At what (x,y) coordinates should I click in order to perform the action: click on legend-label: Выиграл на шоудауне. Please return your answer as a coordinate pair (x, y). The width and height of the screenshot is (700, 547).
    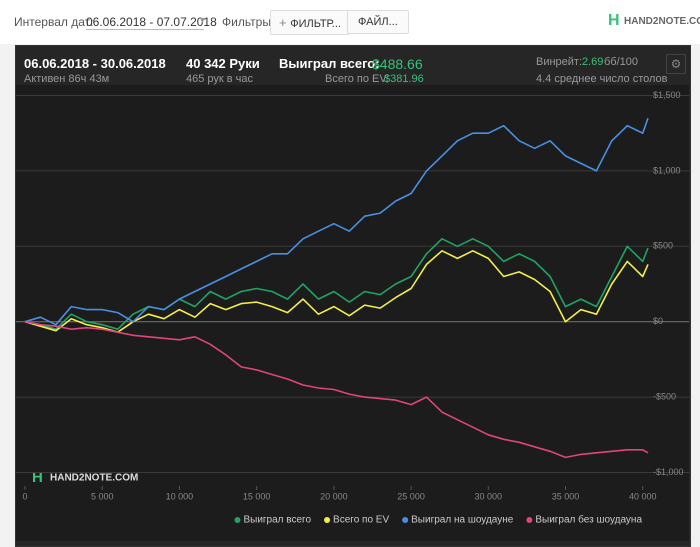
    Looking at the image, I should click on (462, 520).